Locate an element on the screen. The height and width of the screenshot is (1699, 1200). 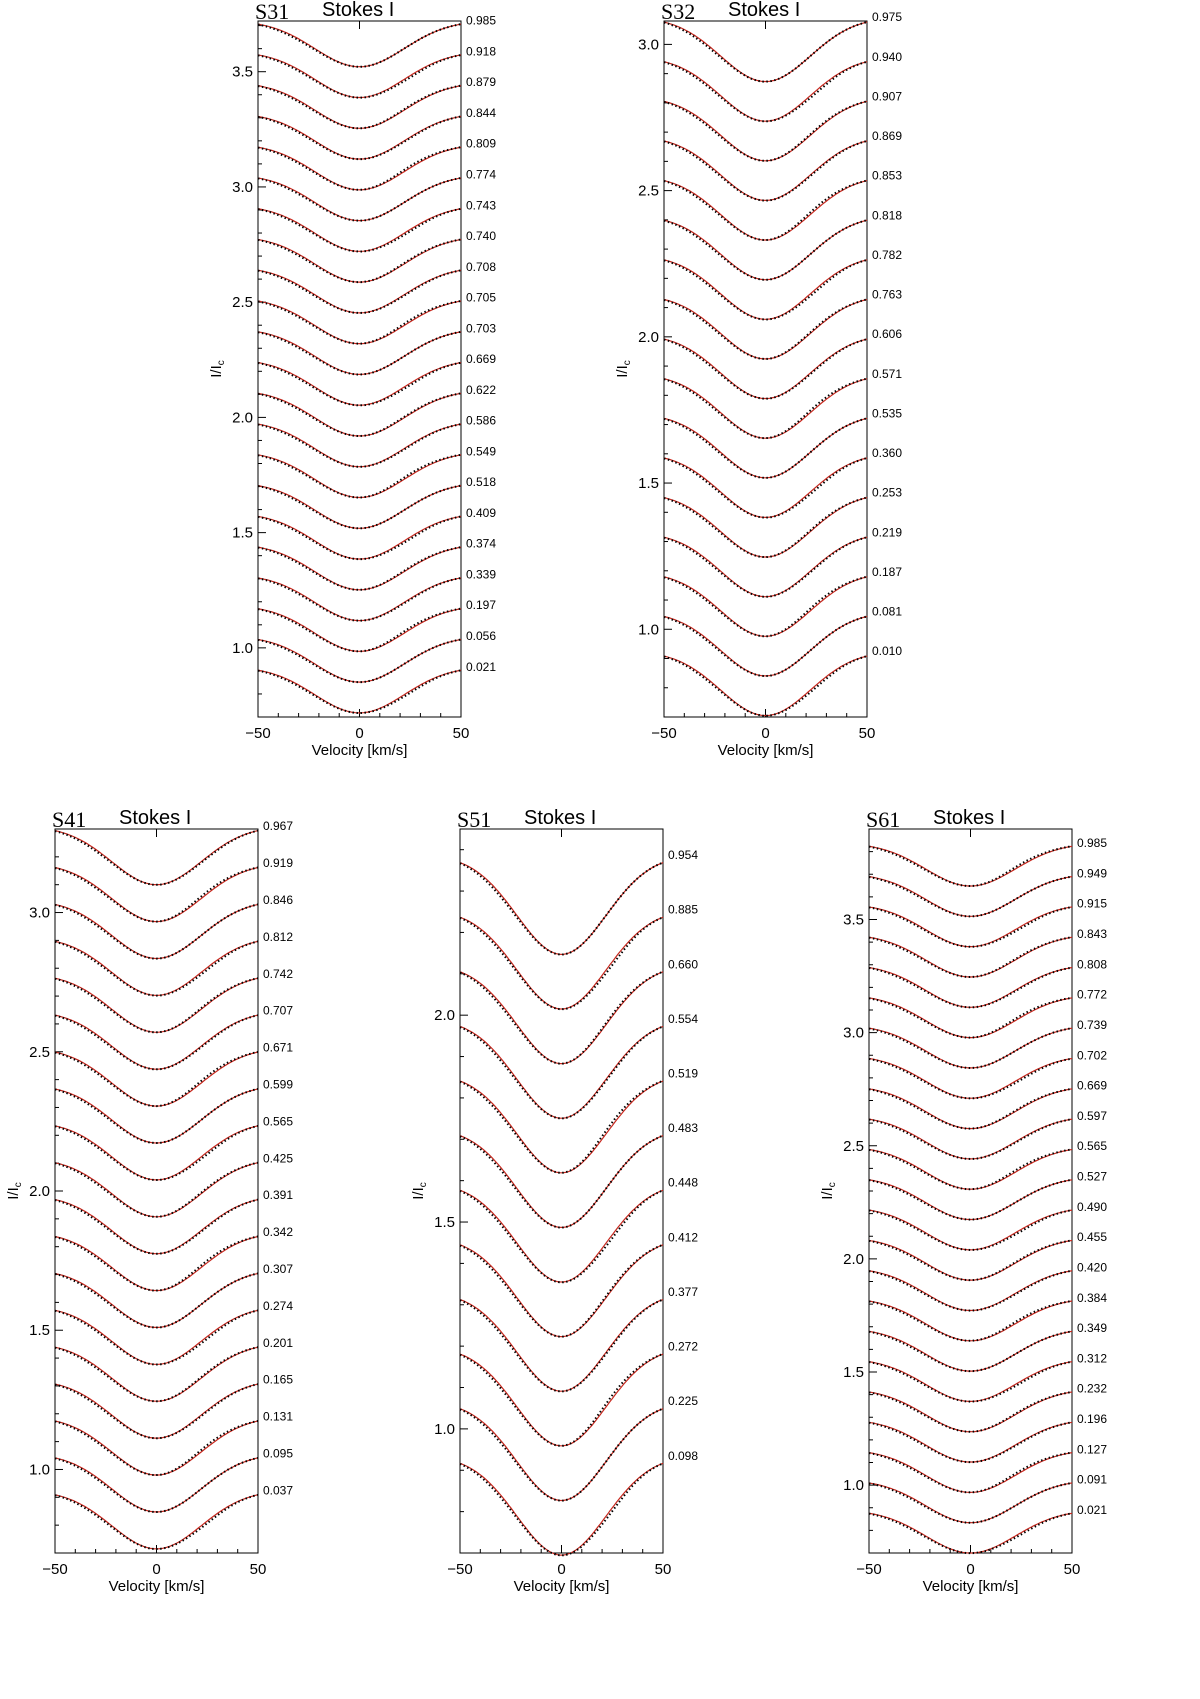
phase-label: 0.391 is located at coordinates (278, 1195).